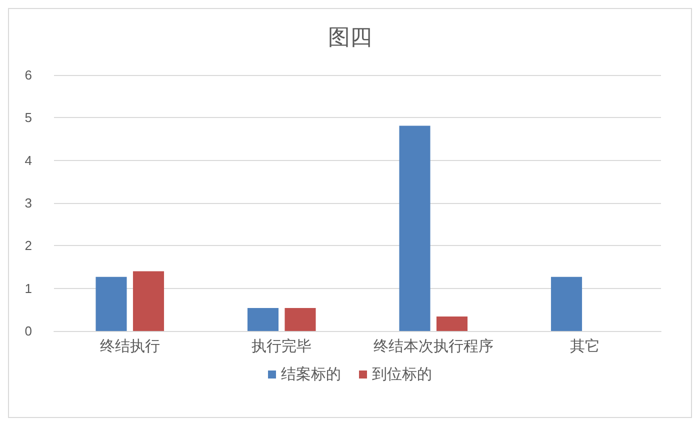 Image resolution: width=700 pixels, height=426 pixels. What do you see at coordinates (433, 346) in the screenshot?
I see `x-tick-label: 终结本次执行程序` at bounding box center [433, 346].